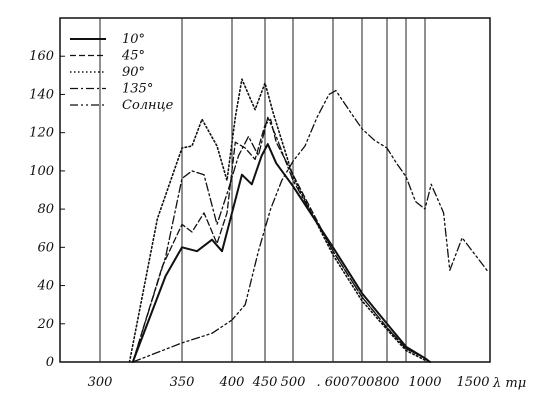 The width and height of the screenshot is (554, 407). I want to click on y-axis: 0 20 40 60 80 100 120 140 160, so click(47, 209).